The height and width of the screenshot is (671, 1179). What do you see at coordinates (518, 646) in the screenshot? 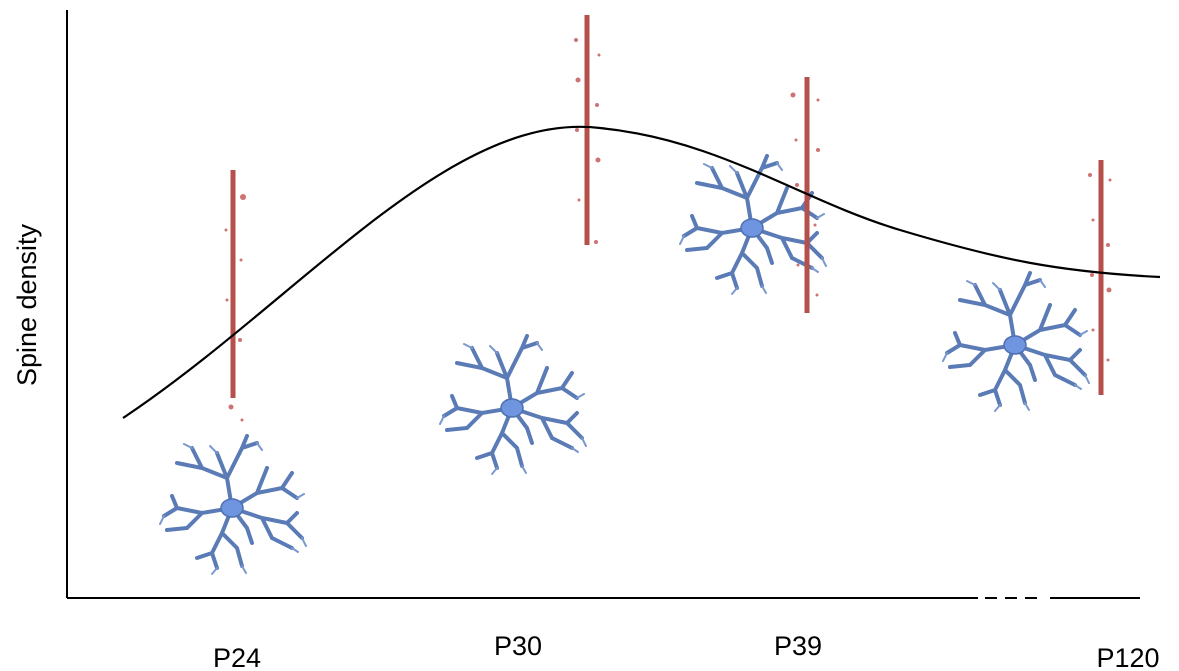
I see `x-label: P30` at bounding box center [518, 646].